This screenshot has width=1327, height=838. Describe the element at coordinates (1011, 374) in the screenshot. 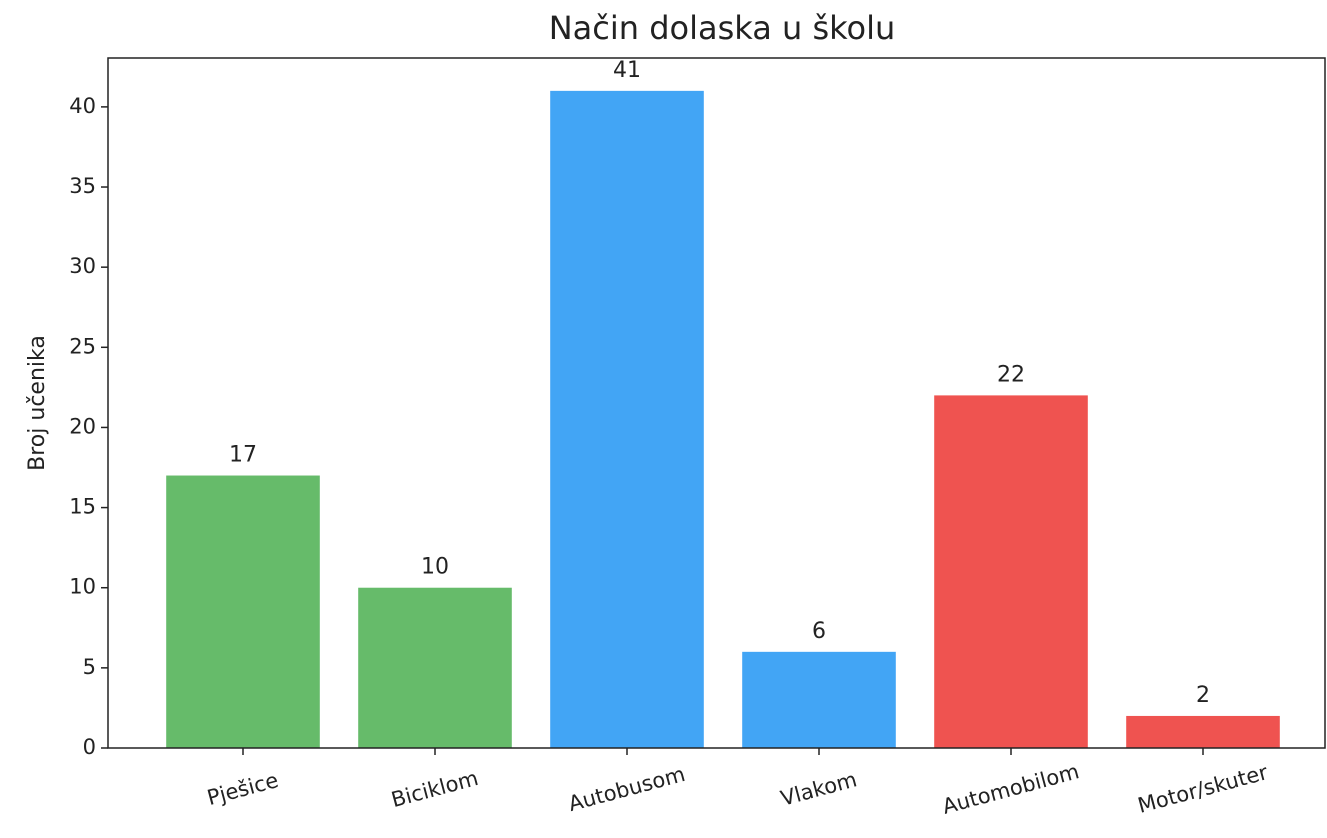

I see `value-label: 22` at that location.